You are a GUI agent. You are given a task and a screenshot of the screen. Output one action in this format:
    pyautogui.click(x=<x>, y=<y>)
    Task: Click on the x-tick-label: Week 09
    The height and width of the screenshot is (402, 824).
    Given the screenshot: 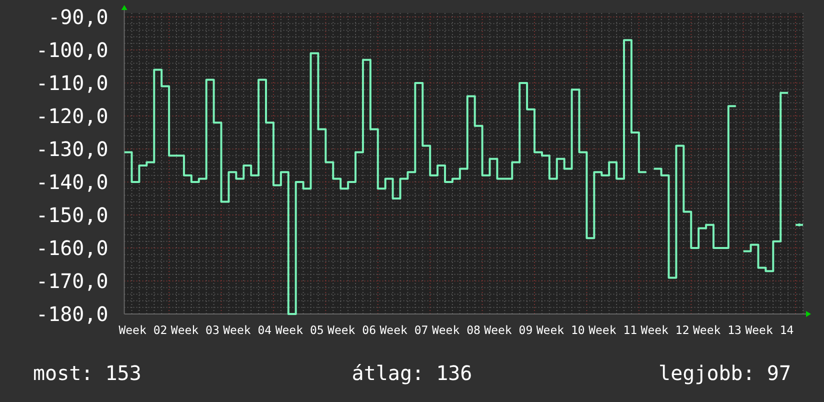 What is the action you would take?
    pyautogui.click(x=508, y=330)
    